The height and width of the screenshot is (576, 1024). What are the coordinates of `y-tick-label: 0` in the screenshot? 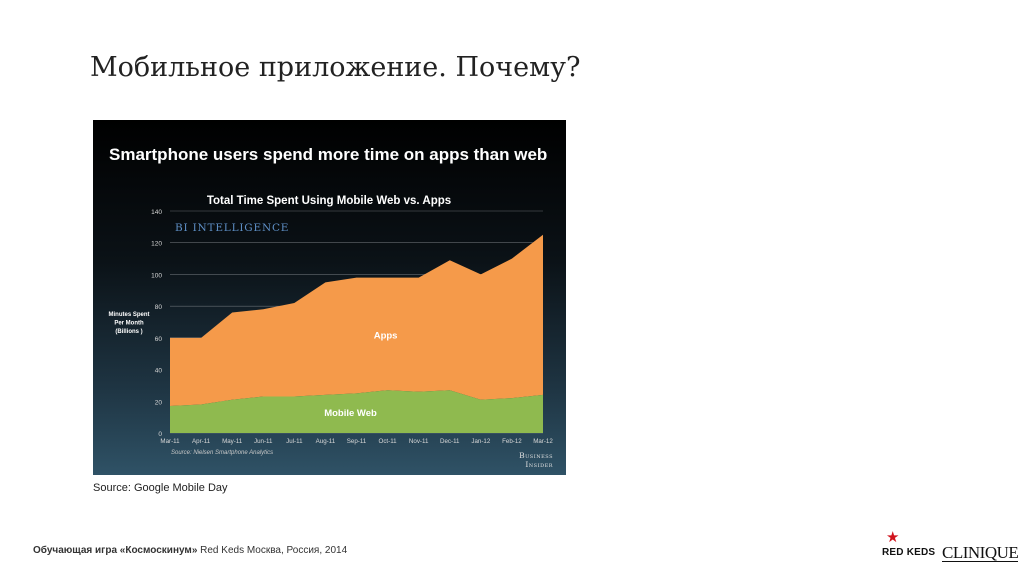 It's located at (160, 434).